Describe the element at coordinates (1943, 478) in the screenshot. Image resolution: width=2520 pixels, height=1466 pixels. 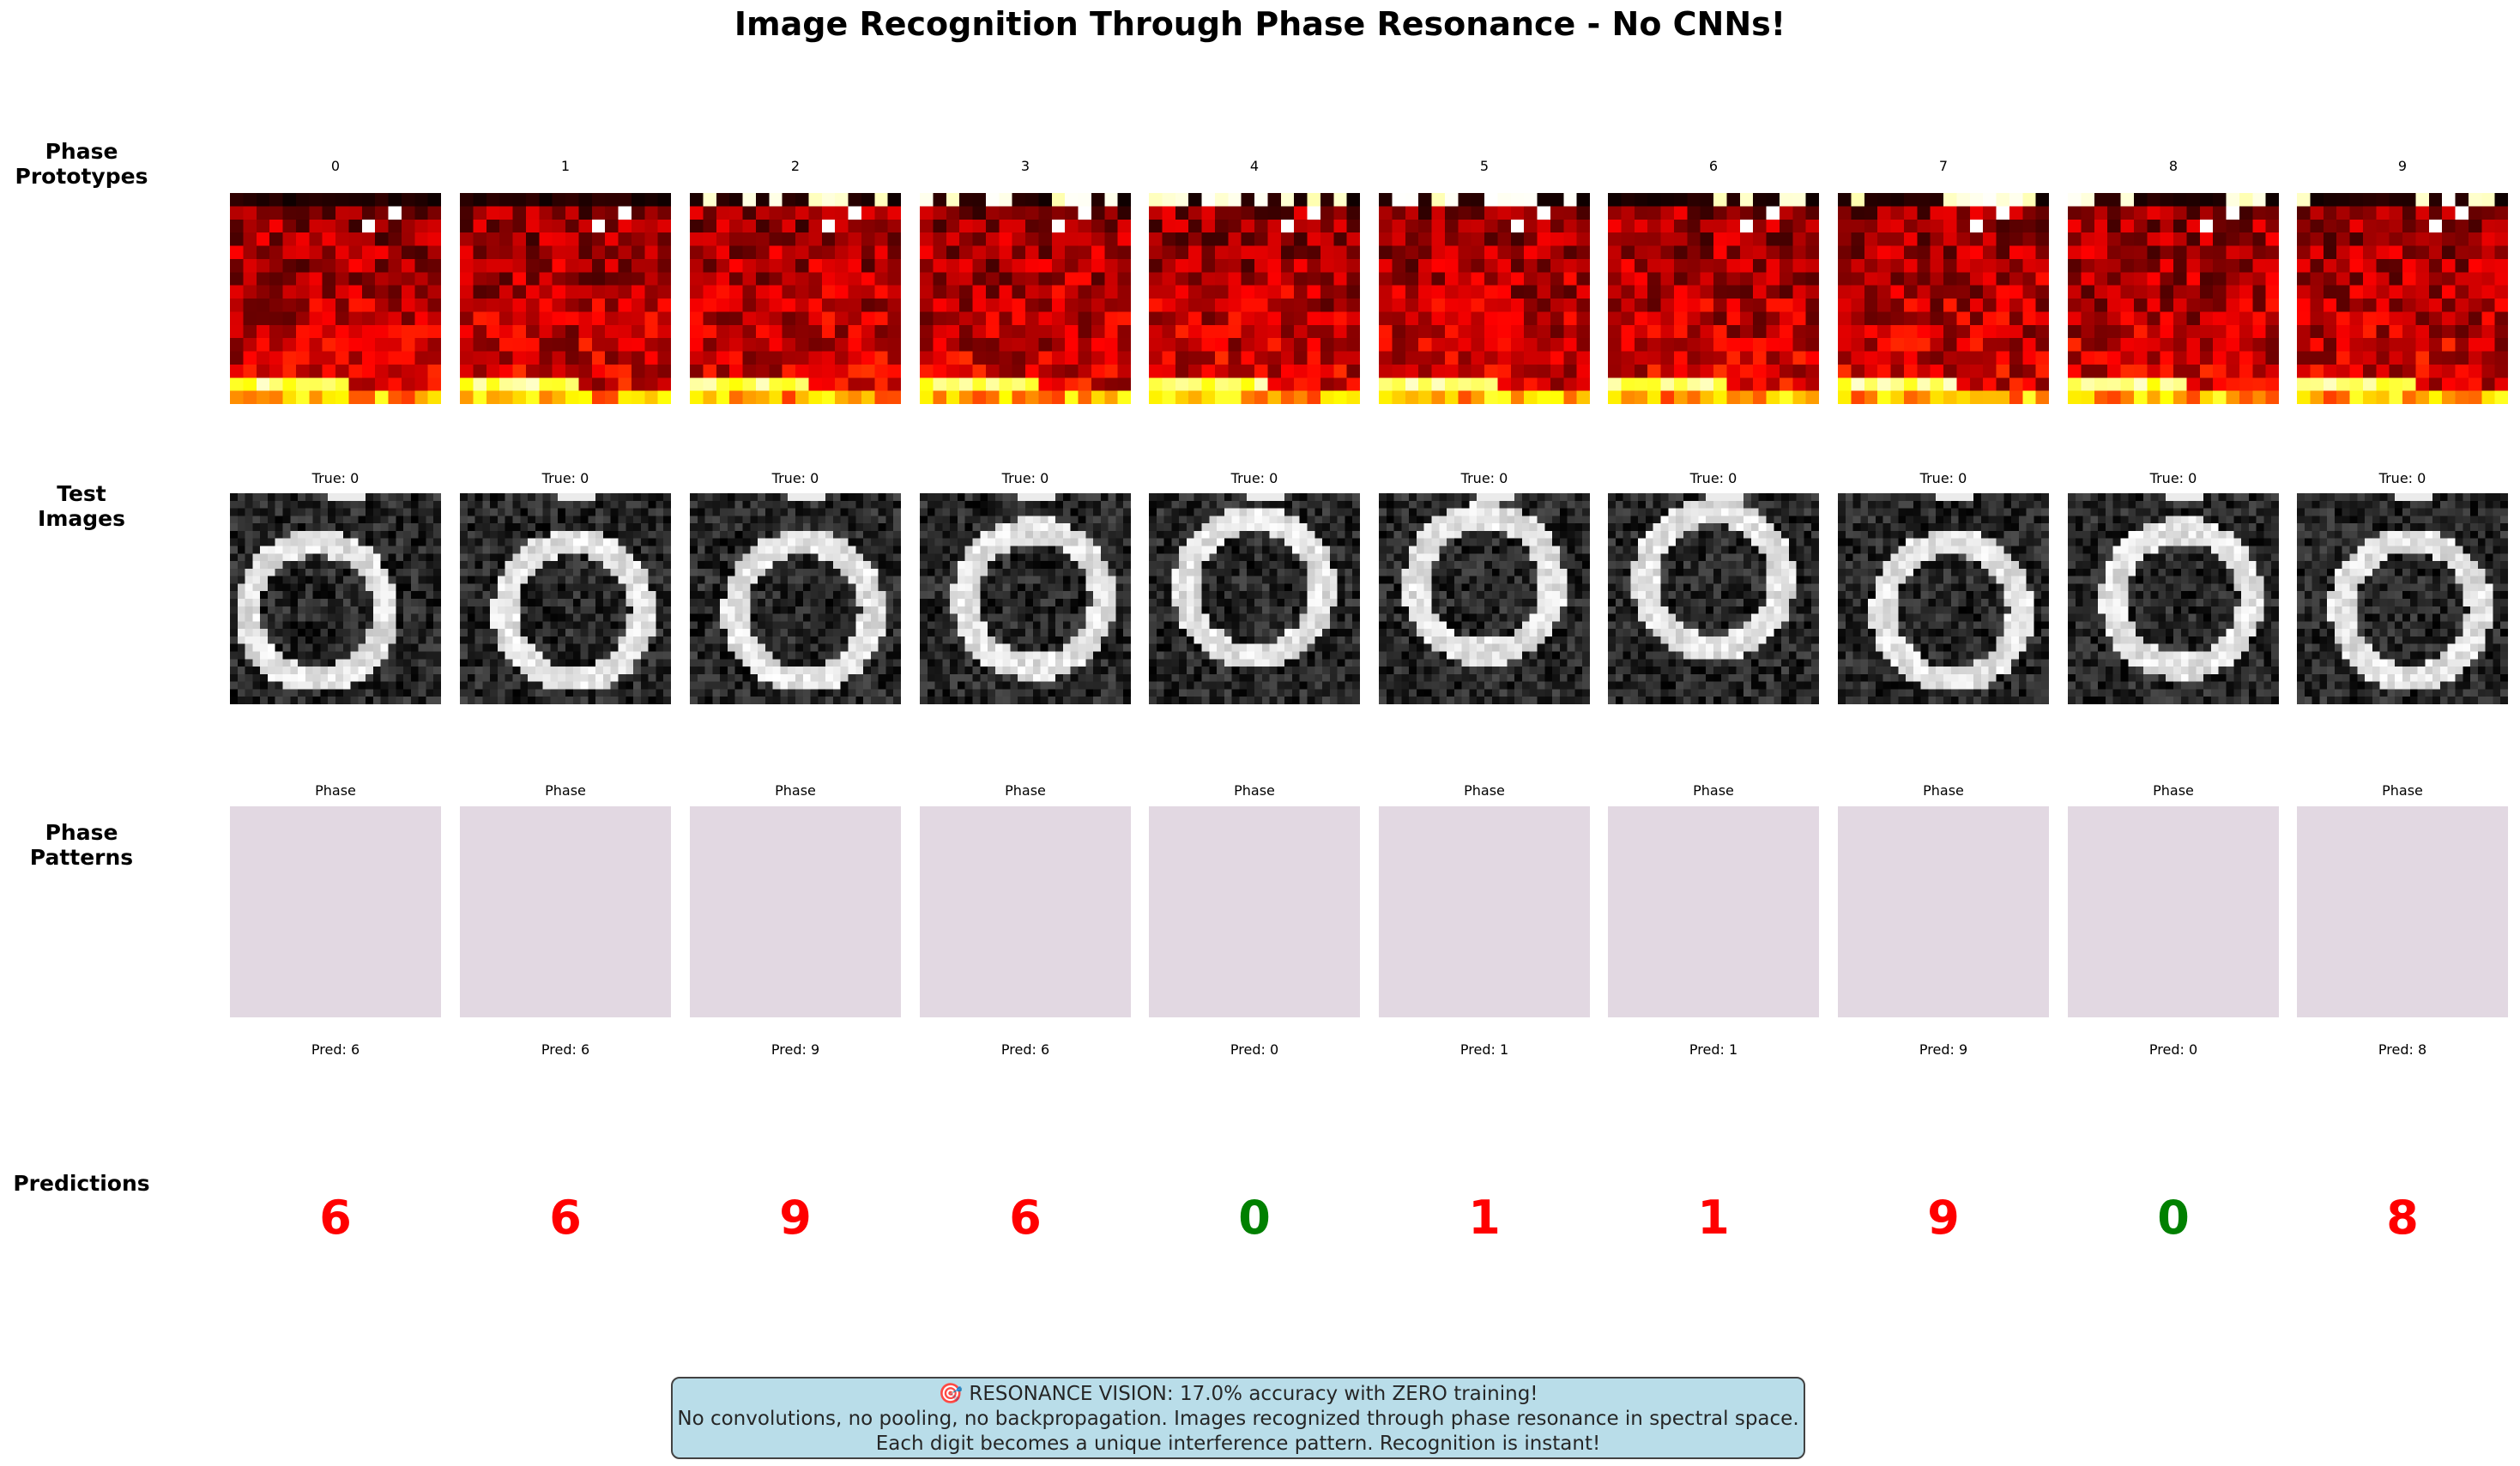
I see `test-title-7: True: 0` at that location.